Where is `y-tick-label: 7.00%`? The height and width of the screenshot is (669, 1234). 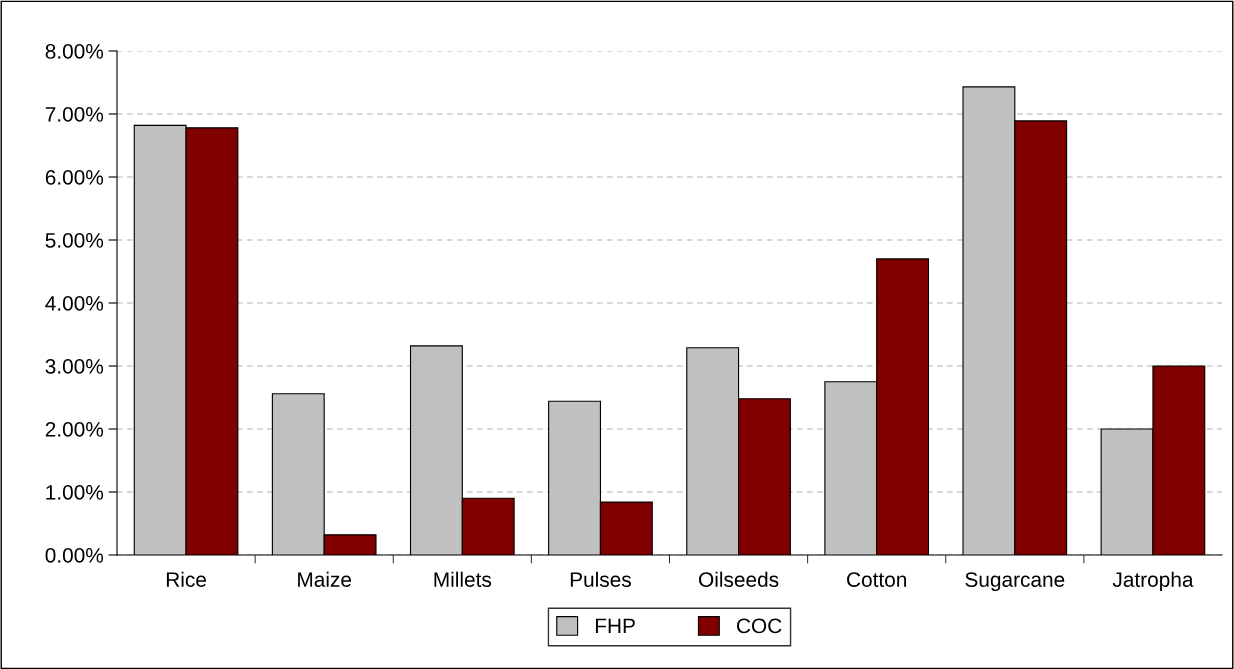
y-tick-label: 7.00% is located at coordinates (74, 114).